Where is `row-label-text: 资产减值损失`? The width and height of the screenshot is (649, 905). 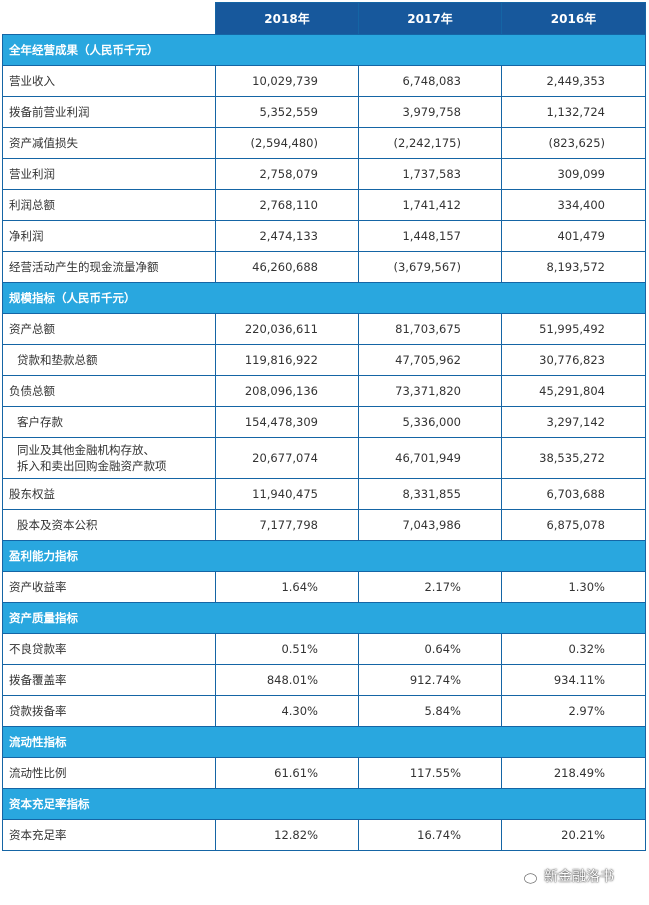
row-label-text: 资产减值损失 is located at coordinates (43, 143).